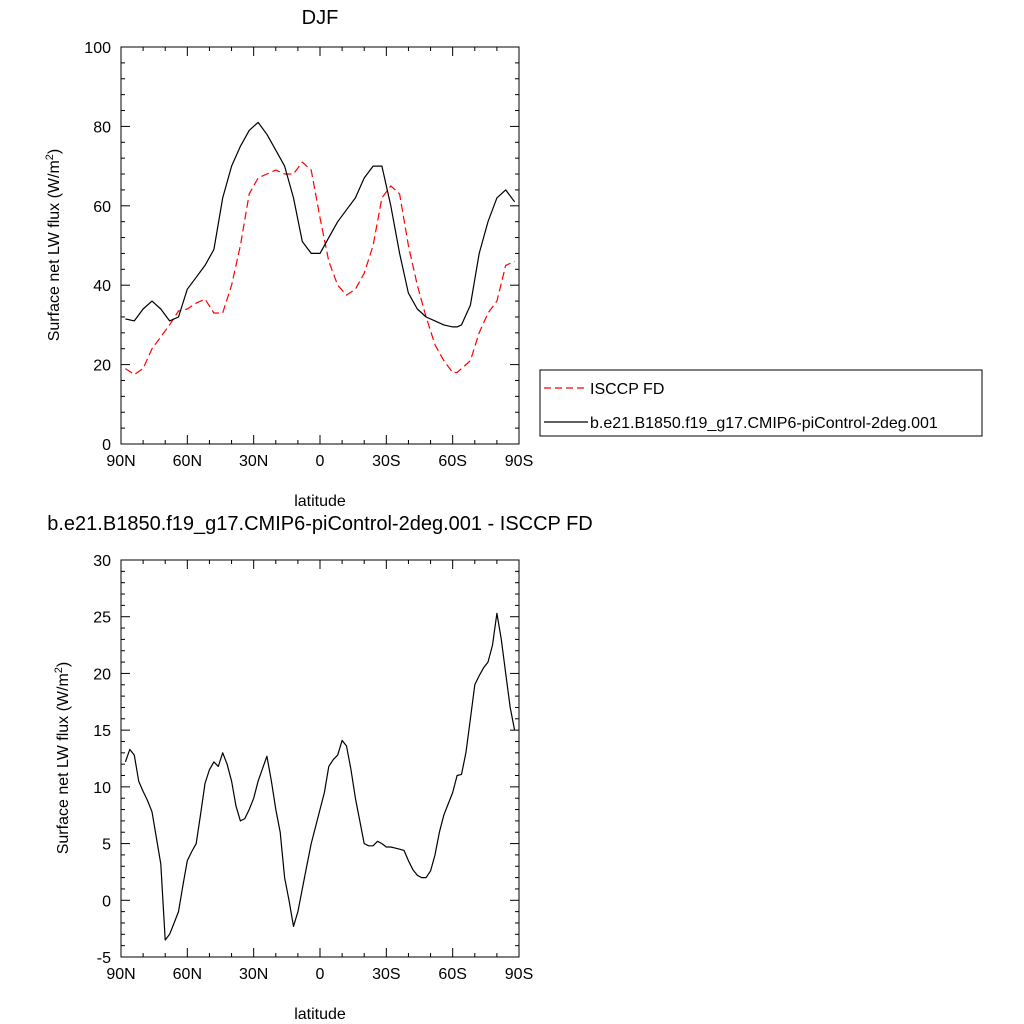 Image resolution: width=1024 pixels, height=1024 pixels. I want to click on bottom-chart-x-tick-label: 60S, so click(452, 974).